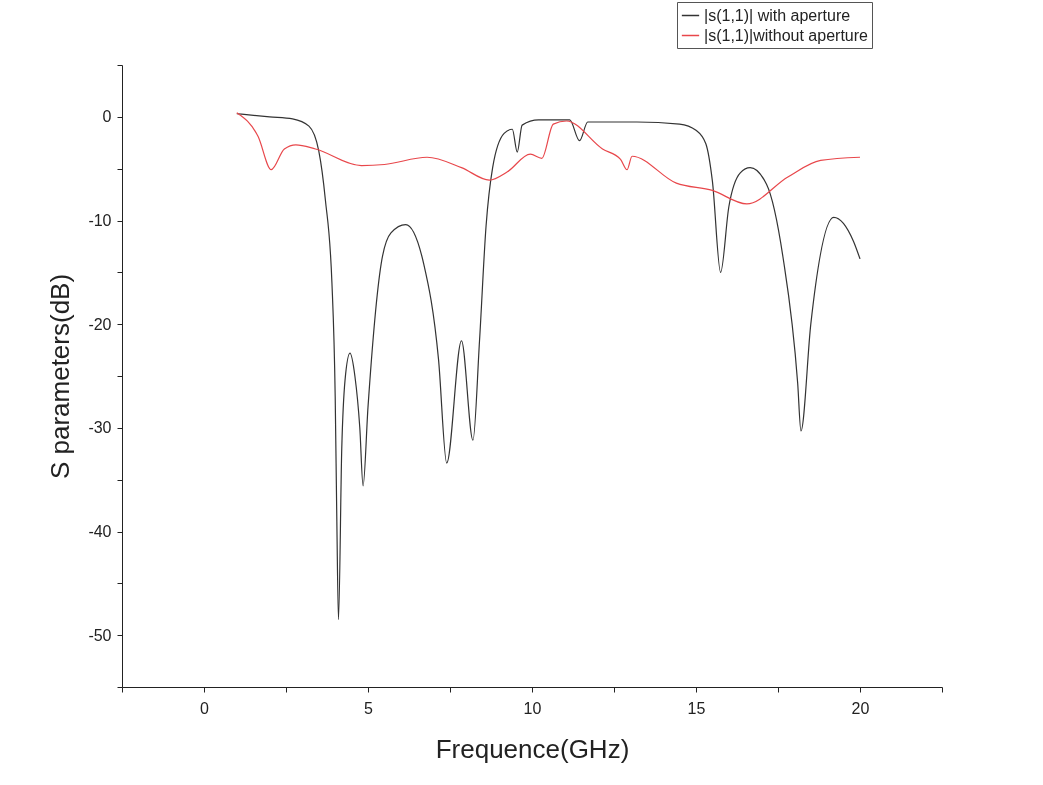 The image size is (1043, 785). Describe the element at coordinates (548, 158) in the screenshot. I see `line-series` at that location.